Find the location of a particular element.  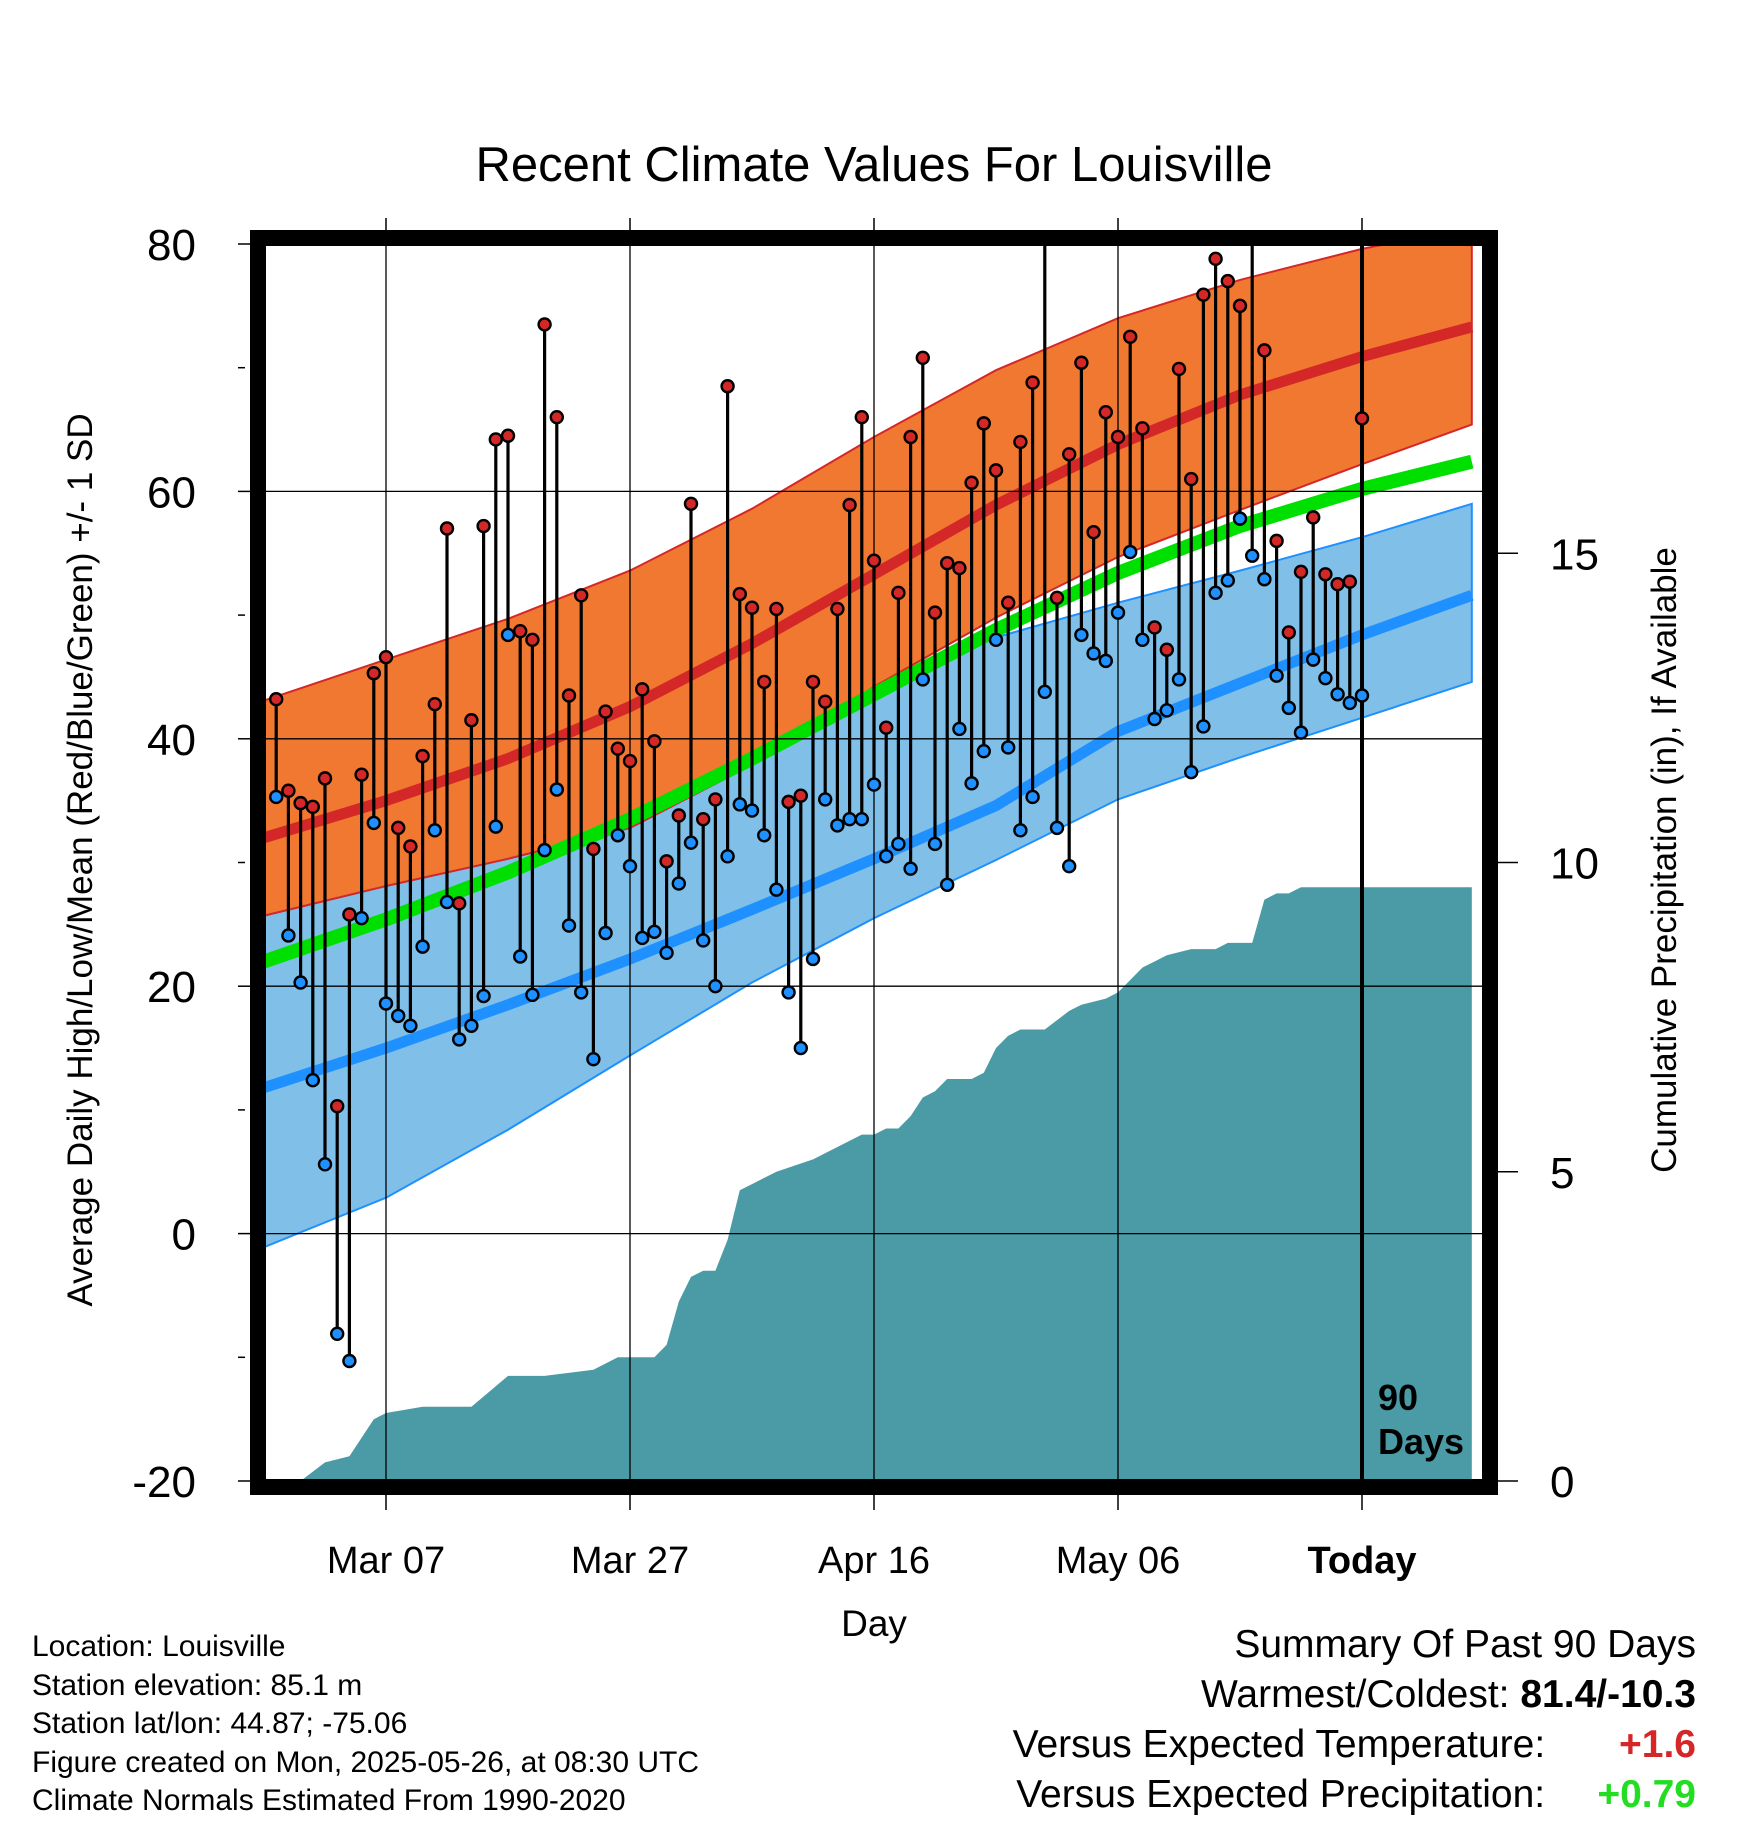

precip-label: Versus Expected Precipitation: is located at coordinates (1281, 1794).